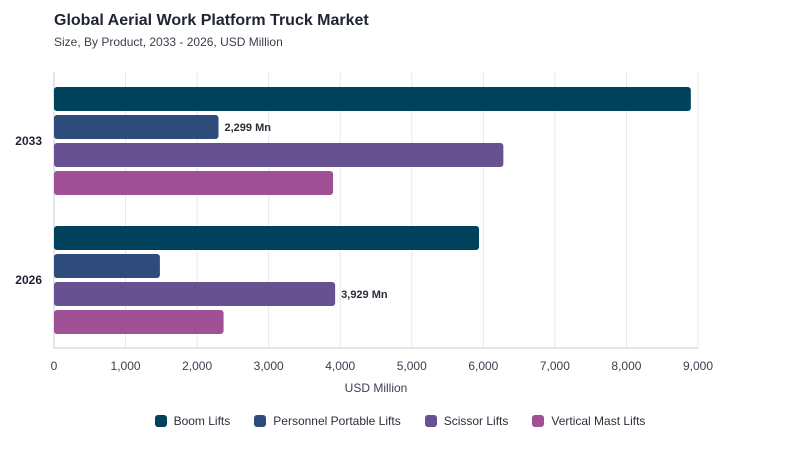  I want to click on x-tick-label: 7,000, so click(555, 366).